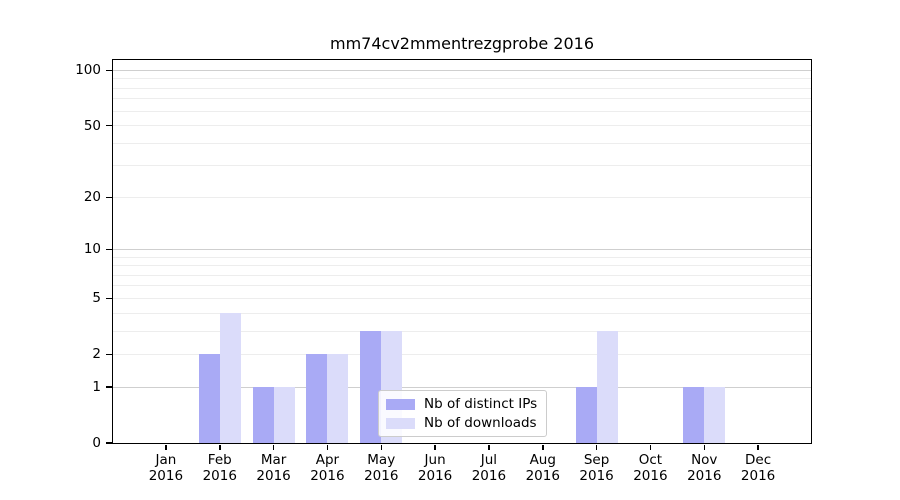 The width and height of the screenshot is (900, 500). Describe the element at coordinates (381, 460) in the screenshot. I see `x-label-month: May` at that location.